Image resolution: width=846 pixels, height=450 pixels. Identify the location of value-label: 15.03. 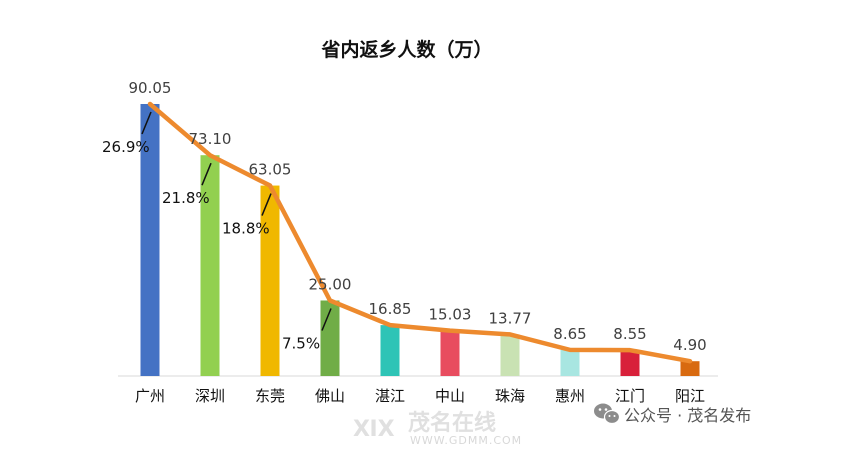
(450, 315).